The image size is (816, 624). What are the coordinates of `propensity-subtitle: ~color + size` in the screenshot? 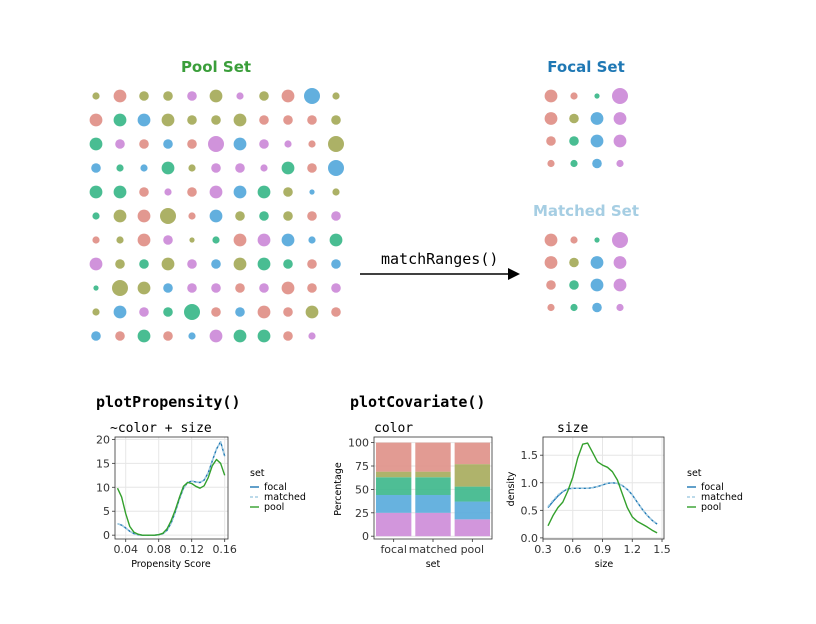 It's located at (161, 428).